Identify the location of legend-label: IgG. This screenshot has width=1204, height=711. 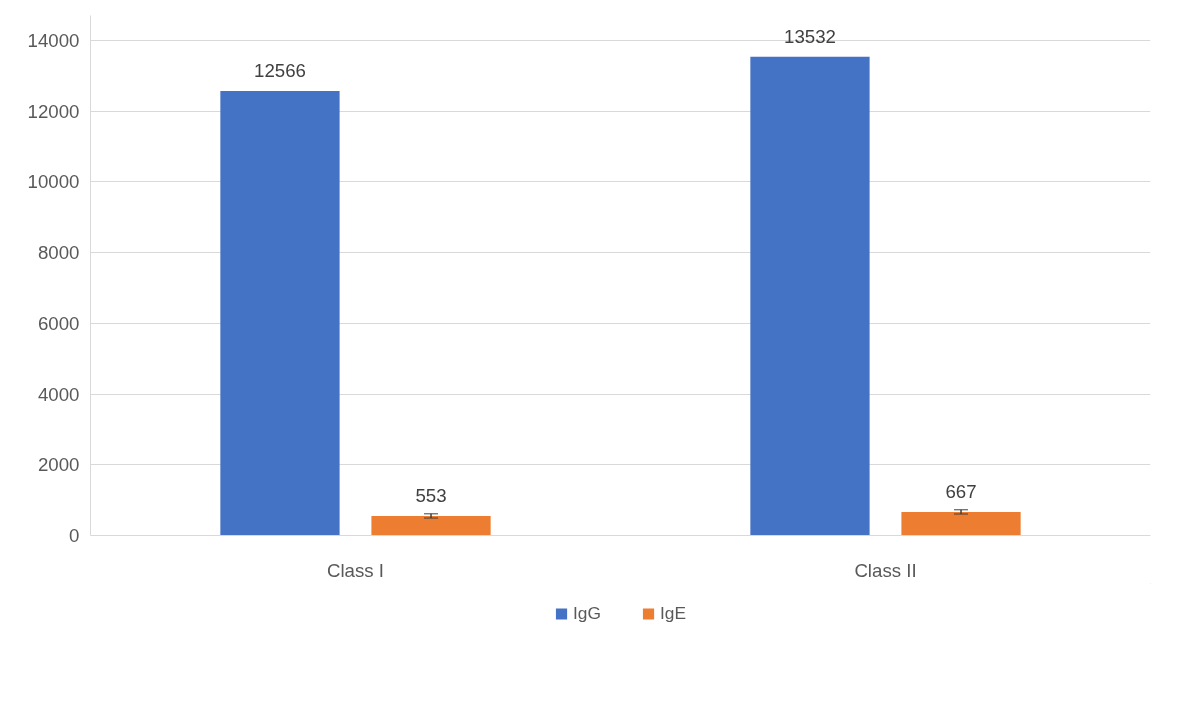
(587, 613).